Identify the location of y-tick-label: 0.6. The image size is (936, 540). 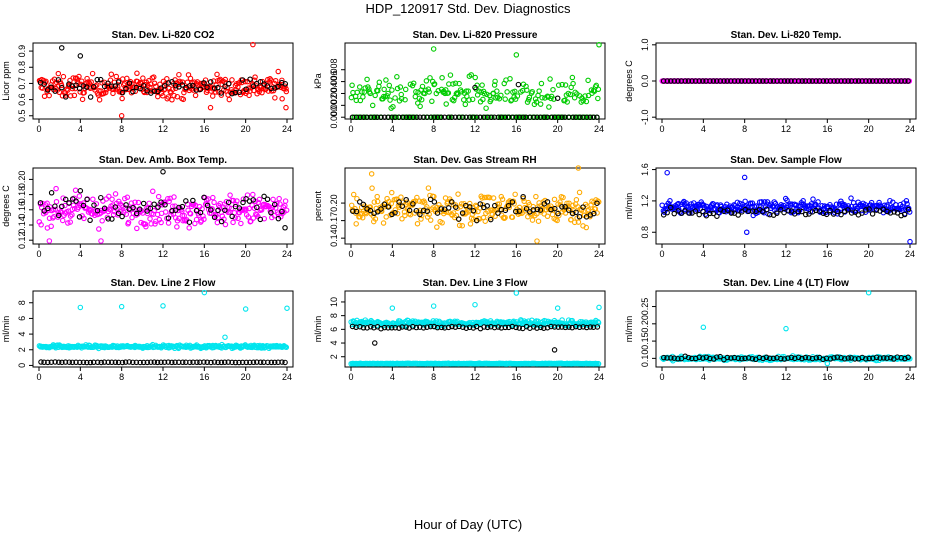
(22, 99).